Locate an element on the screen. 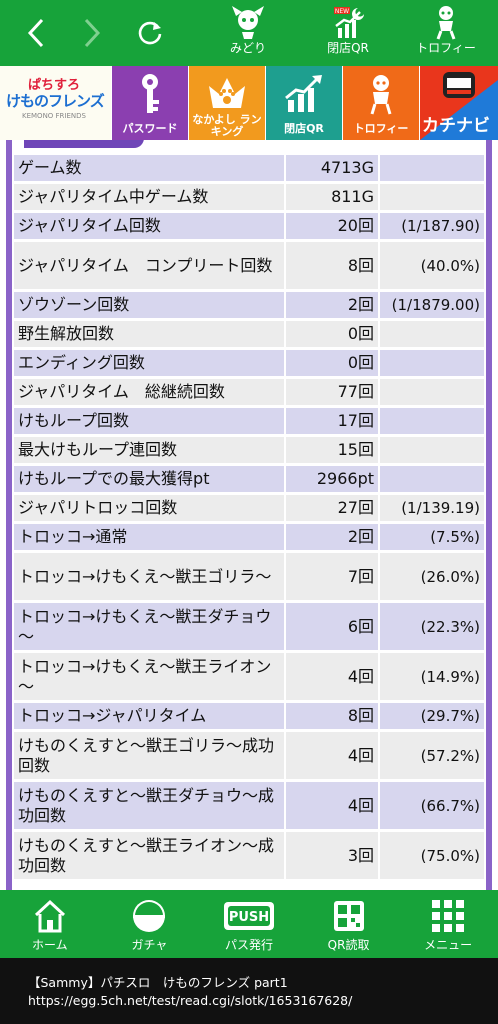  trophy-character-icon is located at coordinates (446, 23).